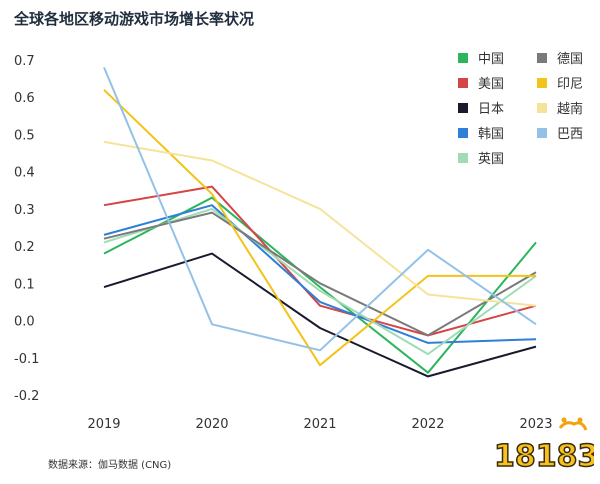 The height and width of the screenshot is (484, 600). I want to click on y-tick-label: 0.5, so click(24, 135).